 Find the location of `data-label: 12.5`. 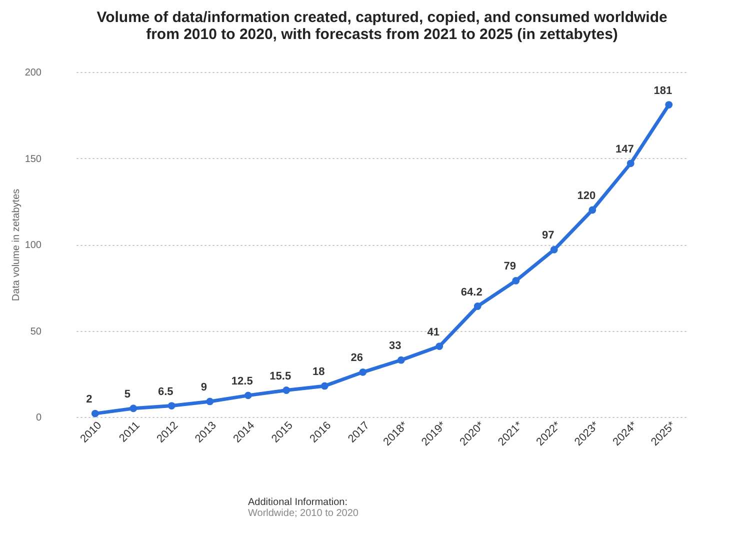

data-label: 12.5 is located at coordinates (242, 381).